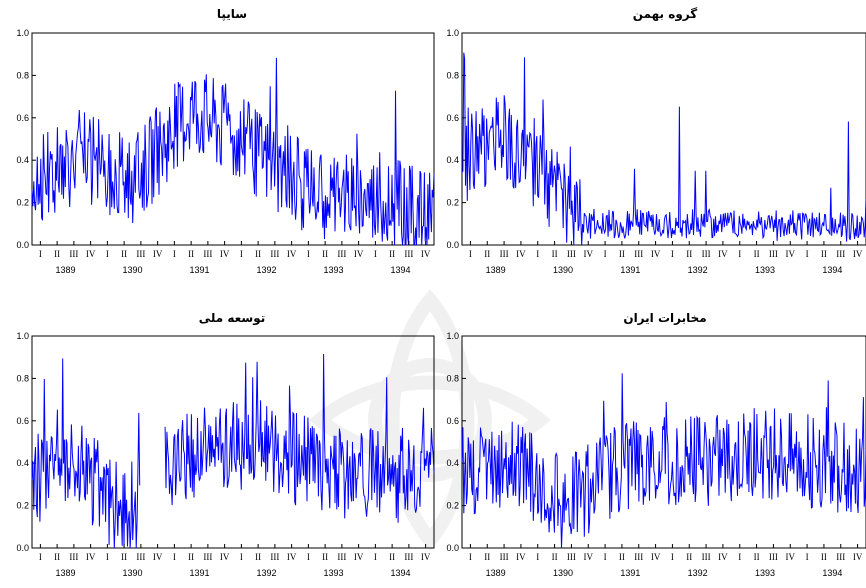  I want to click on chart-title: سایپا, so click(232, 14).